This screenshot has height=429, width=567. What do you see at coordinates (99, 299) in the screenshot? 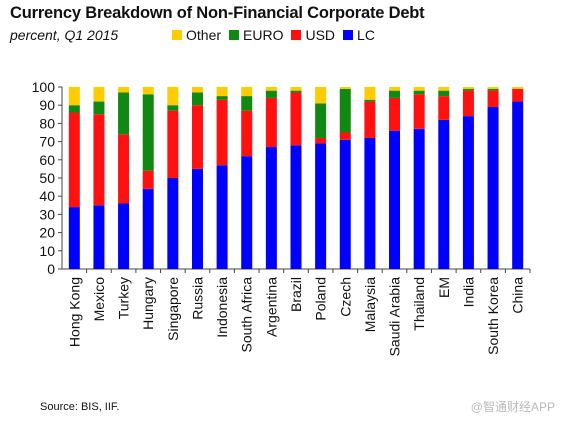
I see `x-tick-label: Mexico` at bounding box center [99, 299].